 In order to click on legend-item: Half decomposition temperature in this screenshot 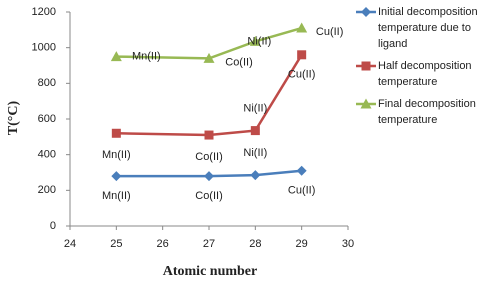, I will do `click(427, 74)`.